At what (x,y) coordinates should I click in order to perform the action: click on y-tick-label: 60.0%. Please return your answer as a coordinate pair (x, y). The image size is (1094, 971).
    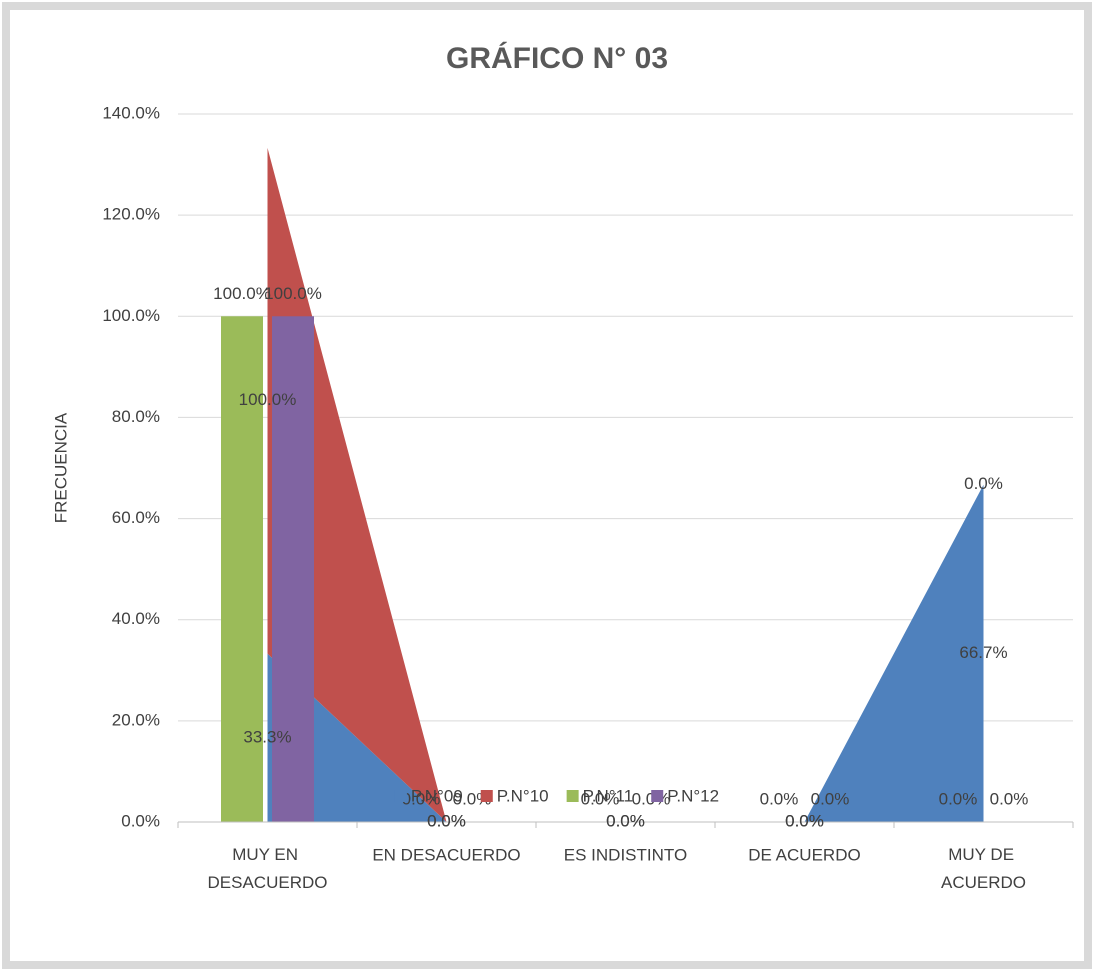
    Looking at the image, I should click on (136, 517).